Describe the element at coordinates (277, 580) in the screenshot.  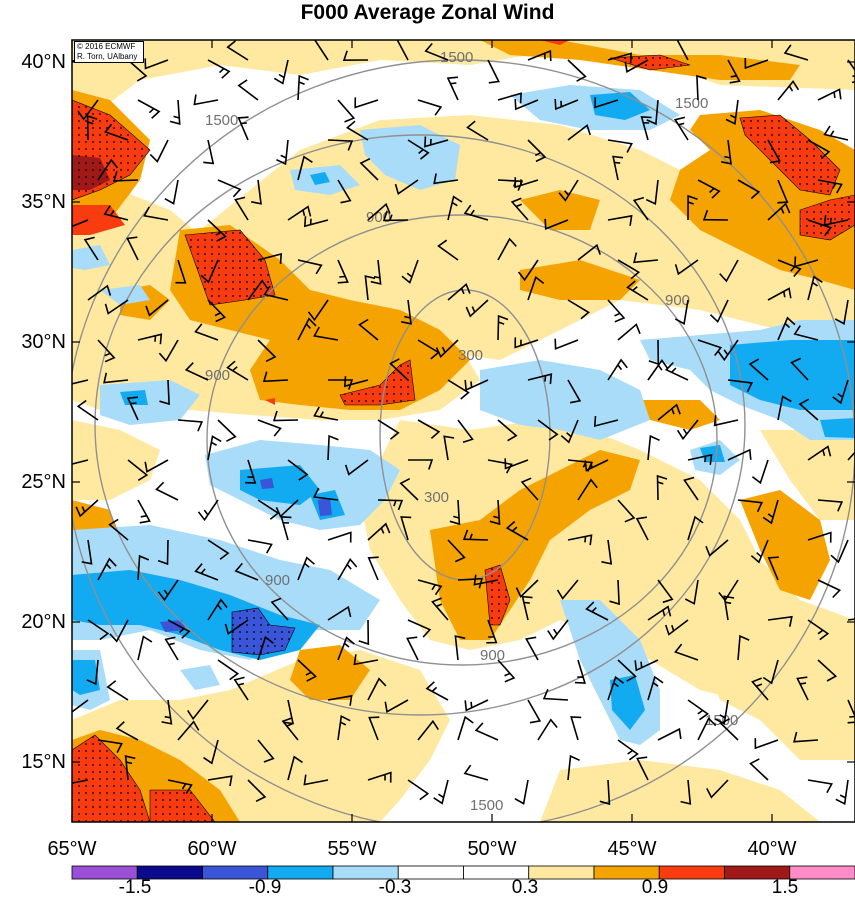
I see `contour-label: 900` at that location.